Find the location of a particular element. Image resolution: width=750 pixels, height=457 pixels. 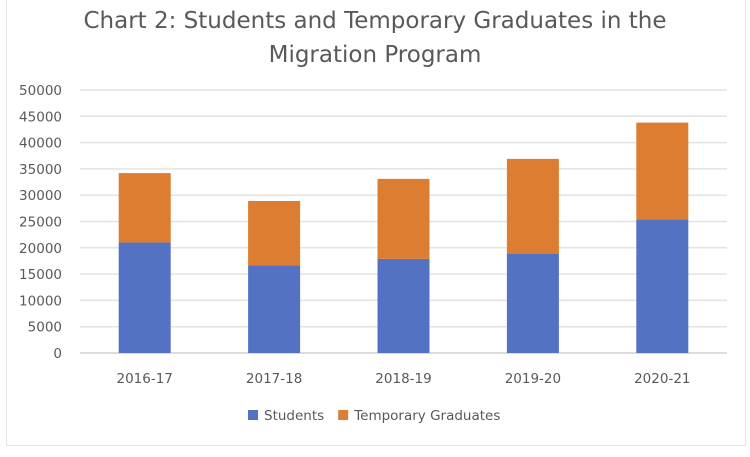

y-tick-label: 45000 is located at coordinates (40, 117).